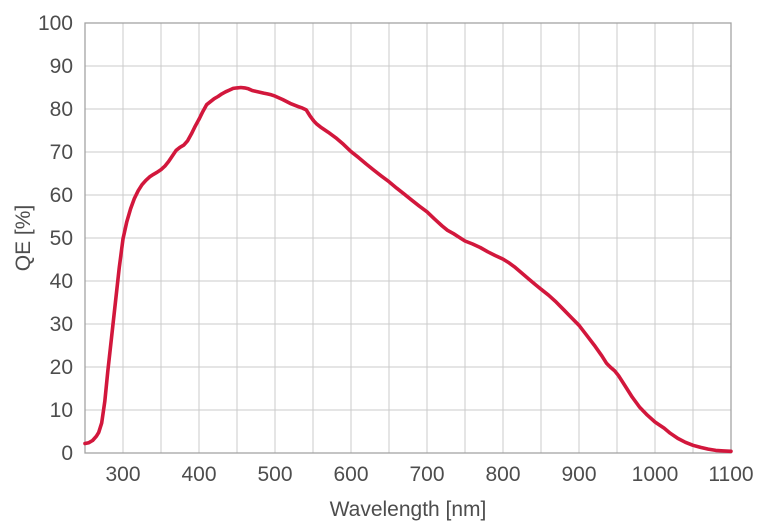 This screenshot has width=768, height=531. What do you see at coordinates (61, 324) in the screenshot?
I see `y-tick-label: 30` at bounding box center [61, 324].